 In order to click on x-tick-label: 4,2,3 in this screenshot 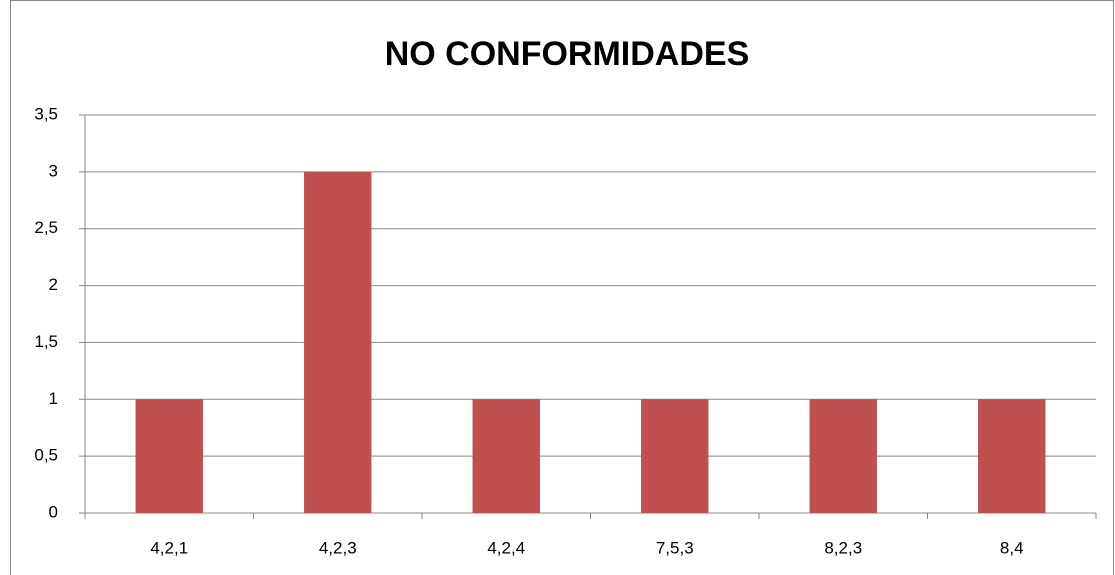, I will do `click(338, 547)`.